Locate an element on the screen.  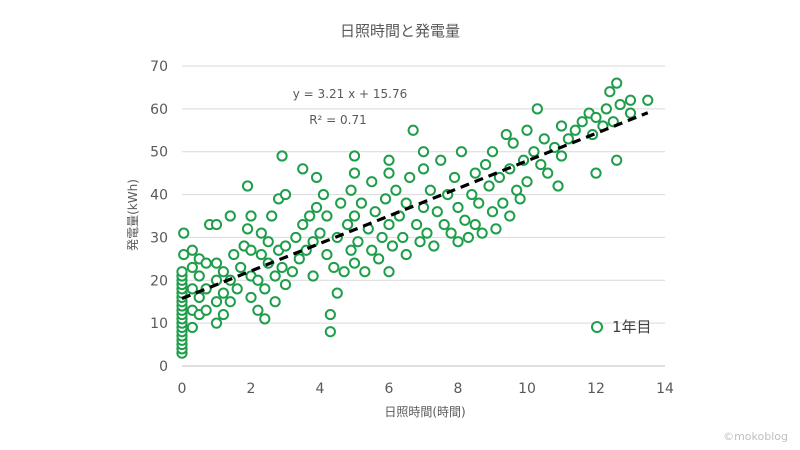
y-tick-label: 30 is located at coordinates (159, 238).